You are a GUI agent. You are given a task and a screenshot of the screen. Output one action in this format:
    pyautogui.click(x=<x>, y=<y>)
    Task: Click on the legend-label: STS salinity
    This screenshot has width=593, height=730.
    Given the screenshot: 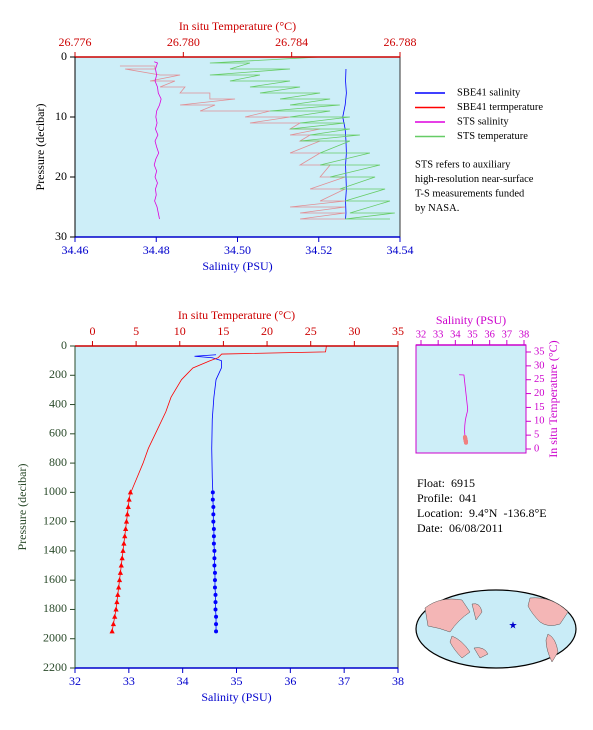 What is the action you would take?
    pyautogui.click(x=483, y=121)
    